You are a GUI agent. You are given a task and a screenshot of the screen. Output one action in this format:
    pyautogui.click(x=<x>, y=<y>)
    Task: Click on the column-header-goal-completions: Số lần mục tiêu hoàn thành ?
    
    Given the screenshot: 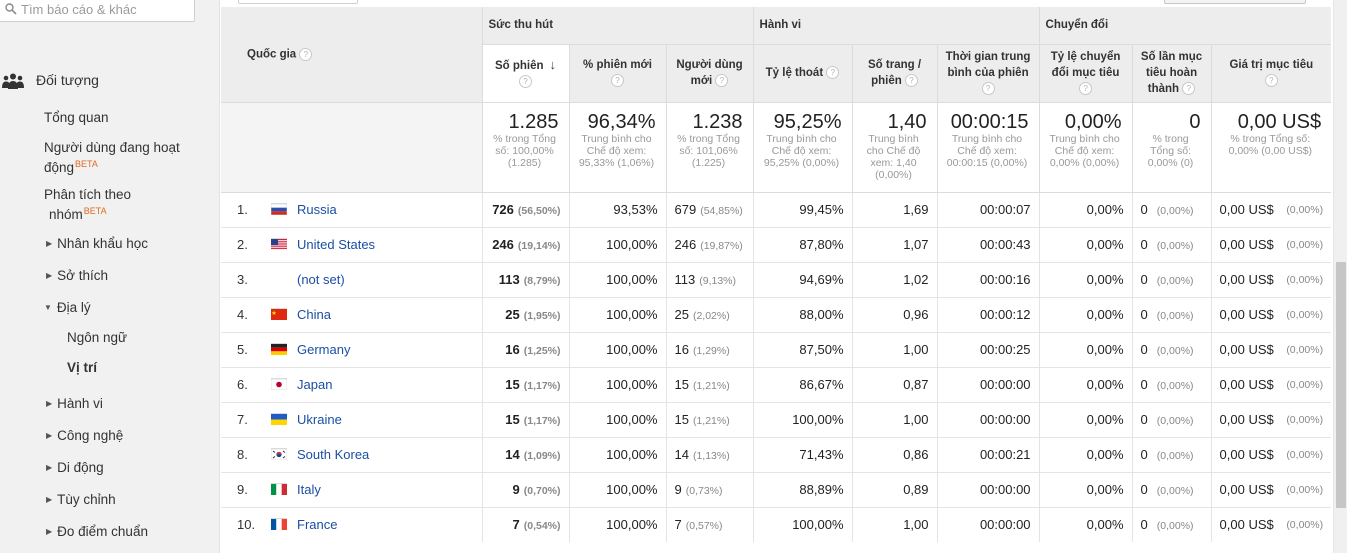 What is the action you would take?
    pyautogui.click(x=1171, y=73)
    